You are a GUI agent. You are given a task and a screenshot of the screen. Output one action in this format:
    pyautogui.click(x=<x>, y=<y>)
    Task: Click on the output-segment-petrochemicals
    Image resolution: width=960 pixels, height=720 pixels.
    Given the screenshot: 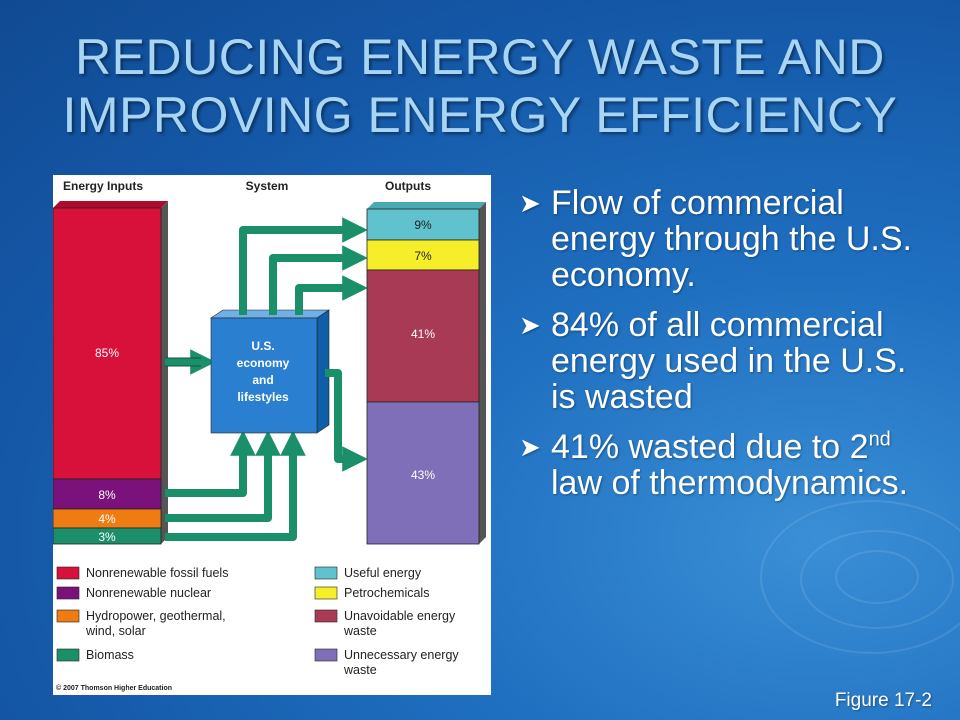 What is the action you would take?
    pyautogui.click(x=423, y=255)
    